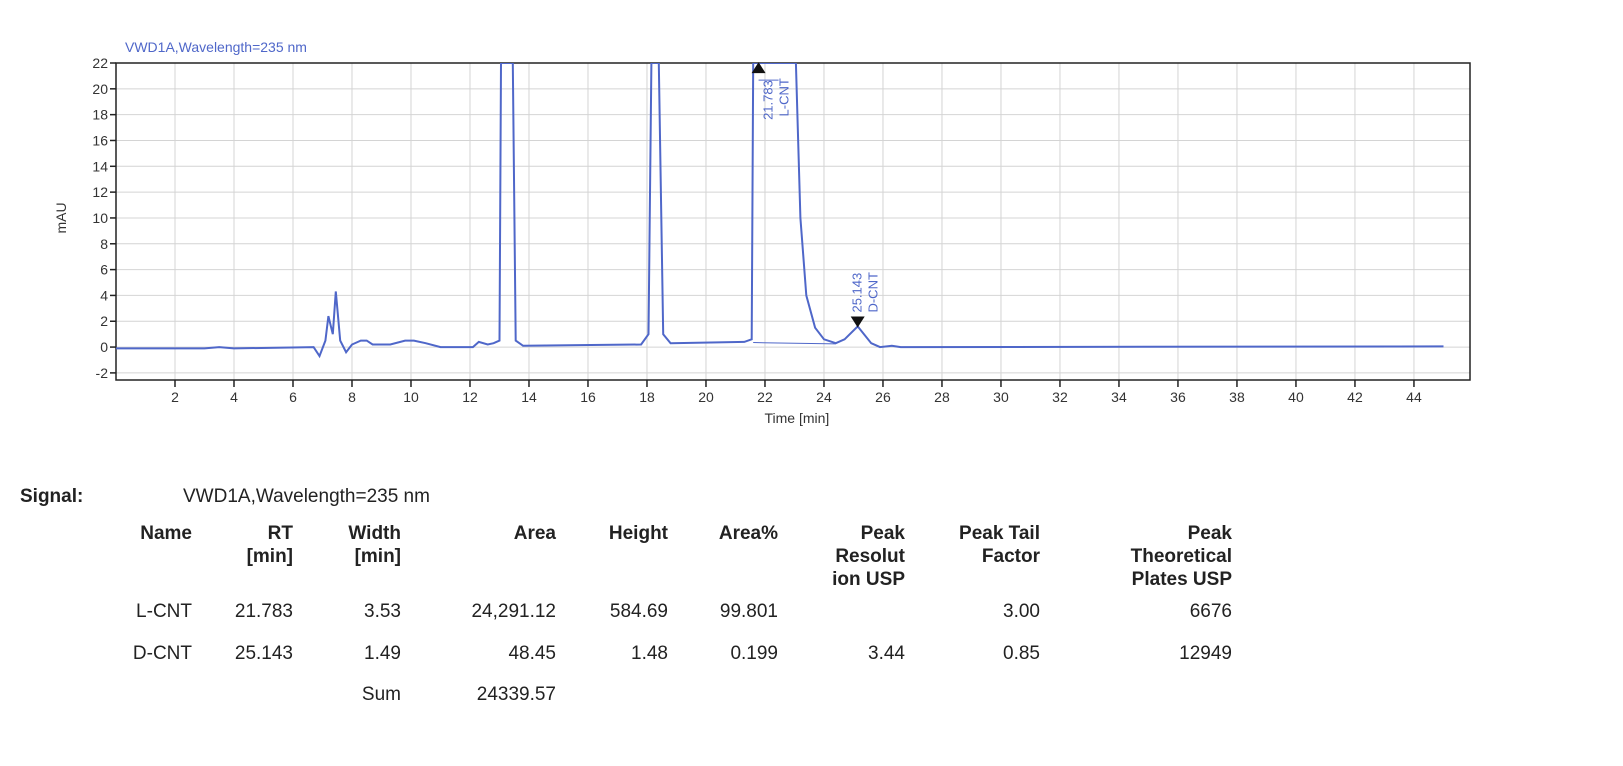  What do you see at coordinates (162, 653) in the screenshot?
I see `cell-name: D-CNT` at bounding box center [162, 653].